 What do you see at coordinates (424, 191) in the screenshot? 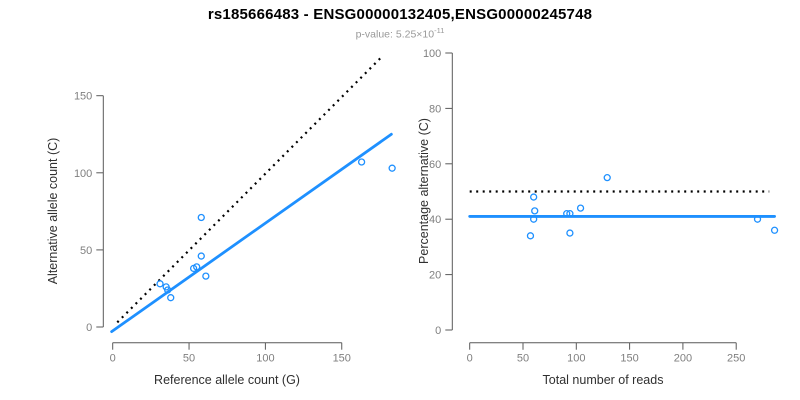
I see `y-axis-title: Percentage alternative (C)` at bounding box center [424, 191].